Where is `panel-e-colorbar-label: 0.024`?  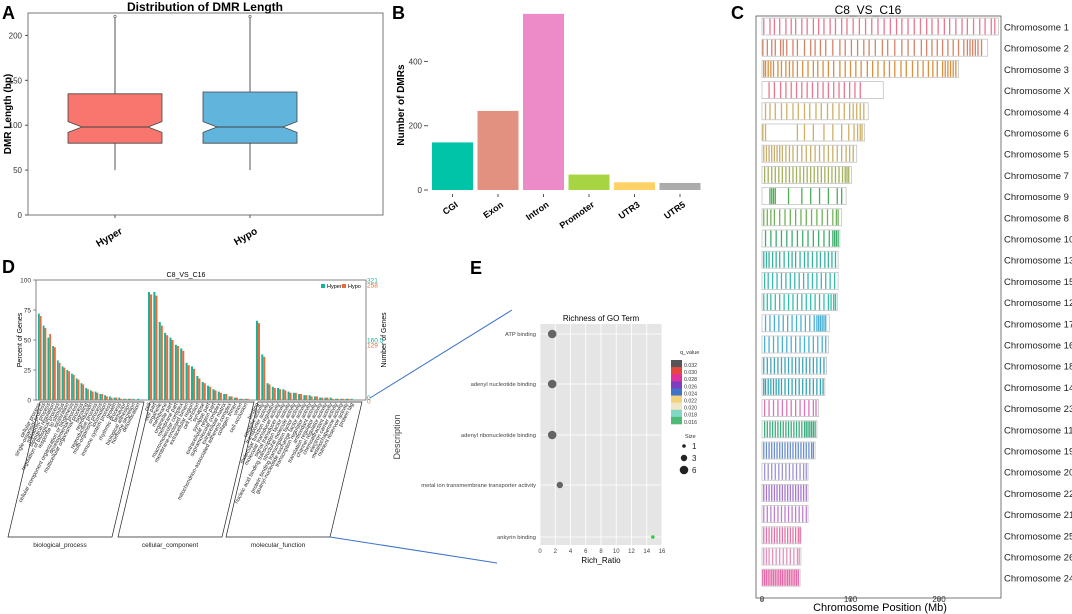 panel-e-colorbar-label: 0.024 is located at coordinates (690, 394).